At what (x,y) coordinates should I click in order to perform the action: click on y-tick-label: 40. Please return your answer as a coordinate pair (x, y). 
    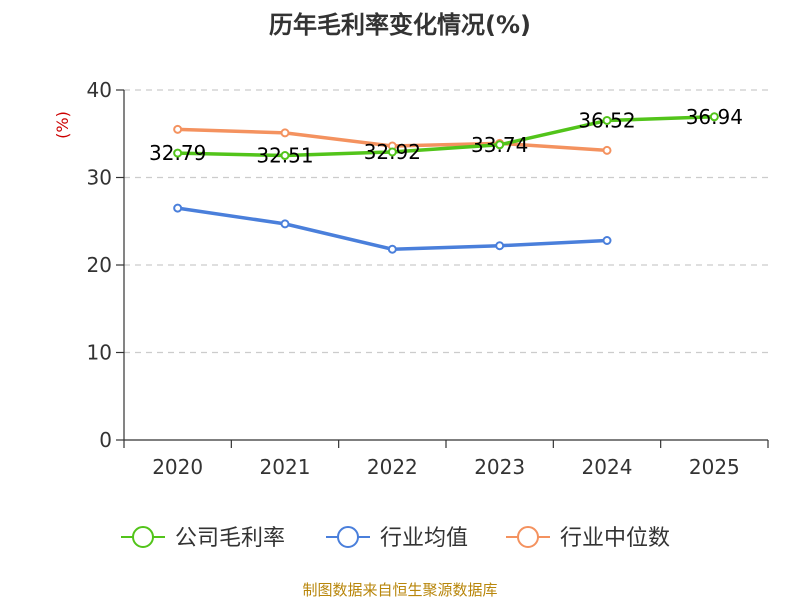
    Looking at the image, I should click on (99, 90).